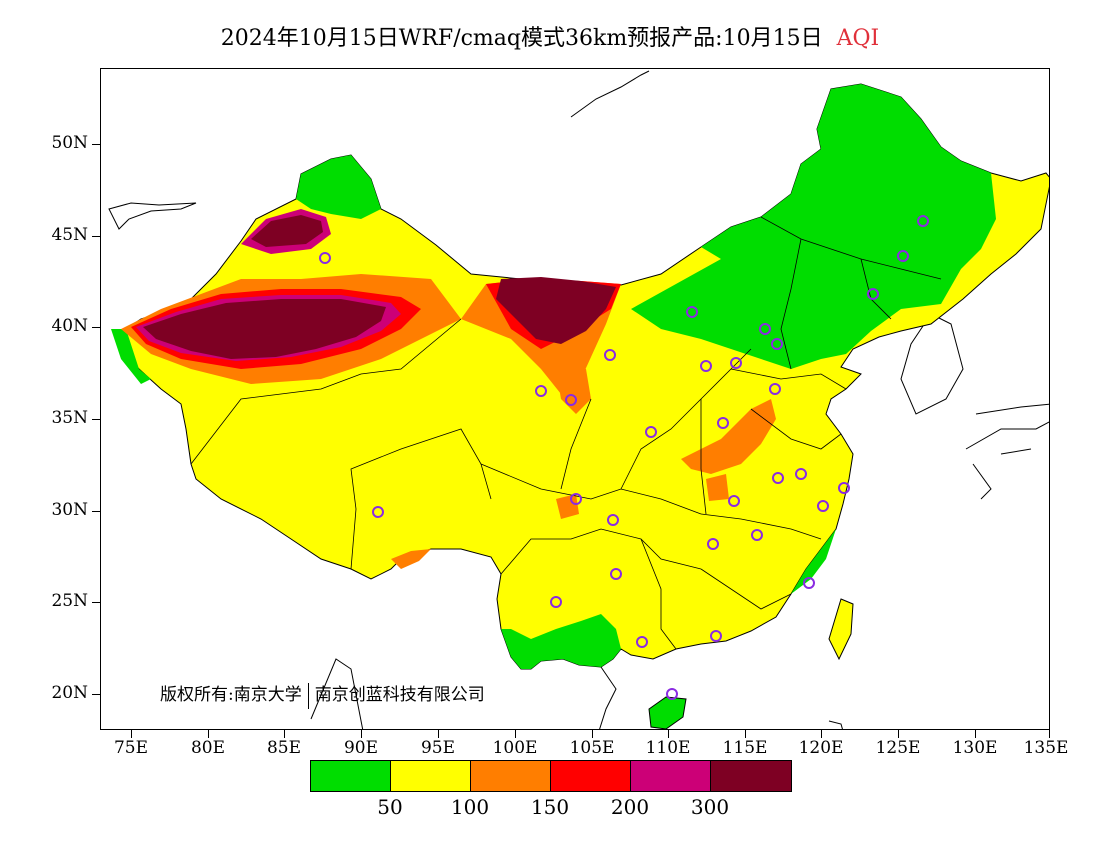  Describe the element at coordinates (69, 418) in the screenshot. I see `y-tick-label: 35N` at that location.